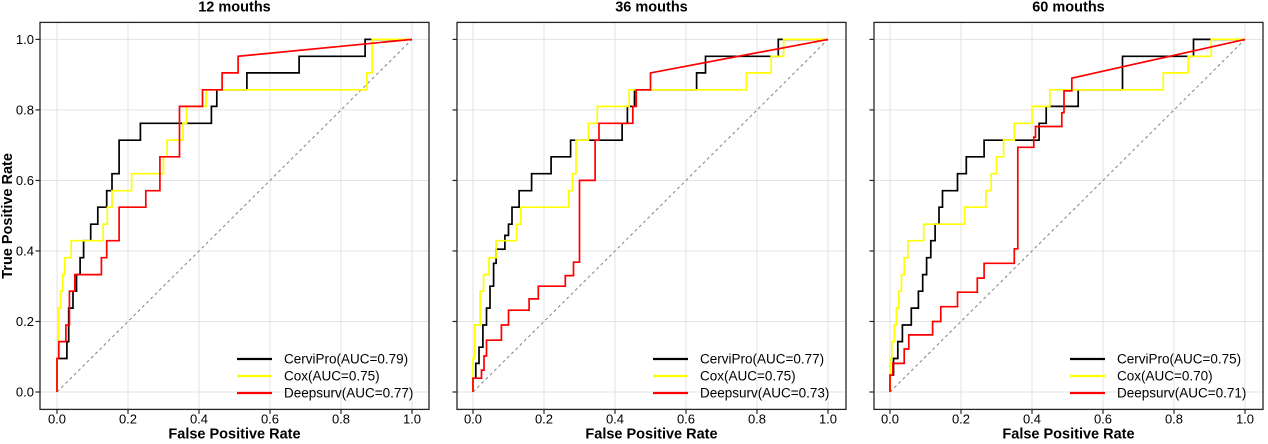 This screenshot has width=1268, height=444. I want to click on y-tick-label: 0.4, so click(25, 250).